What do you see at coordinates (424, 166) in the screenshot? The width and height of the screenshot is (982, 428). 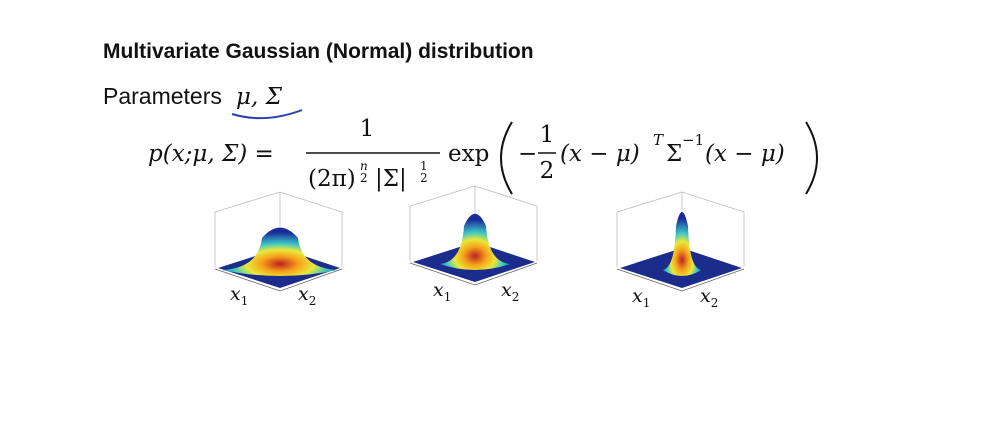 I see `den-exp: 1` at bounding box center [424, 166].